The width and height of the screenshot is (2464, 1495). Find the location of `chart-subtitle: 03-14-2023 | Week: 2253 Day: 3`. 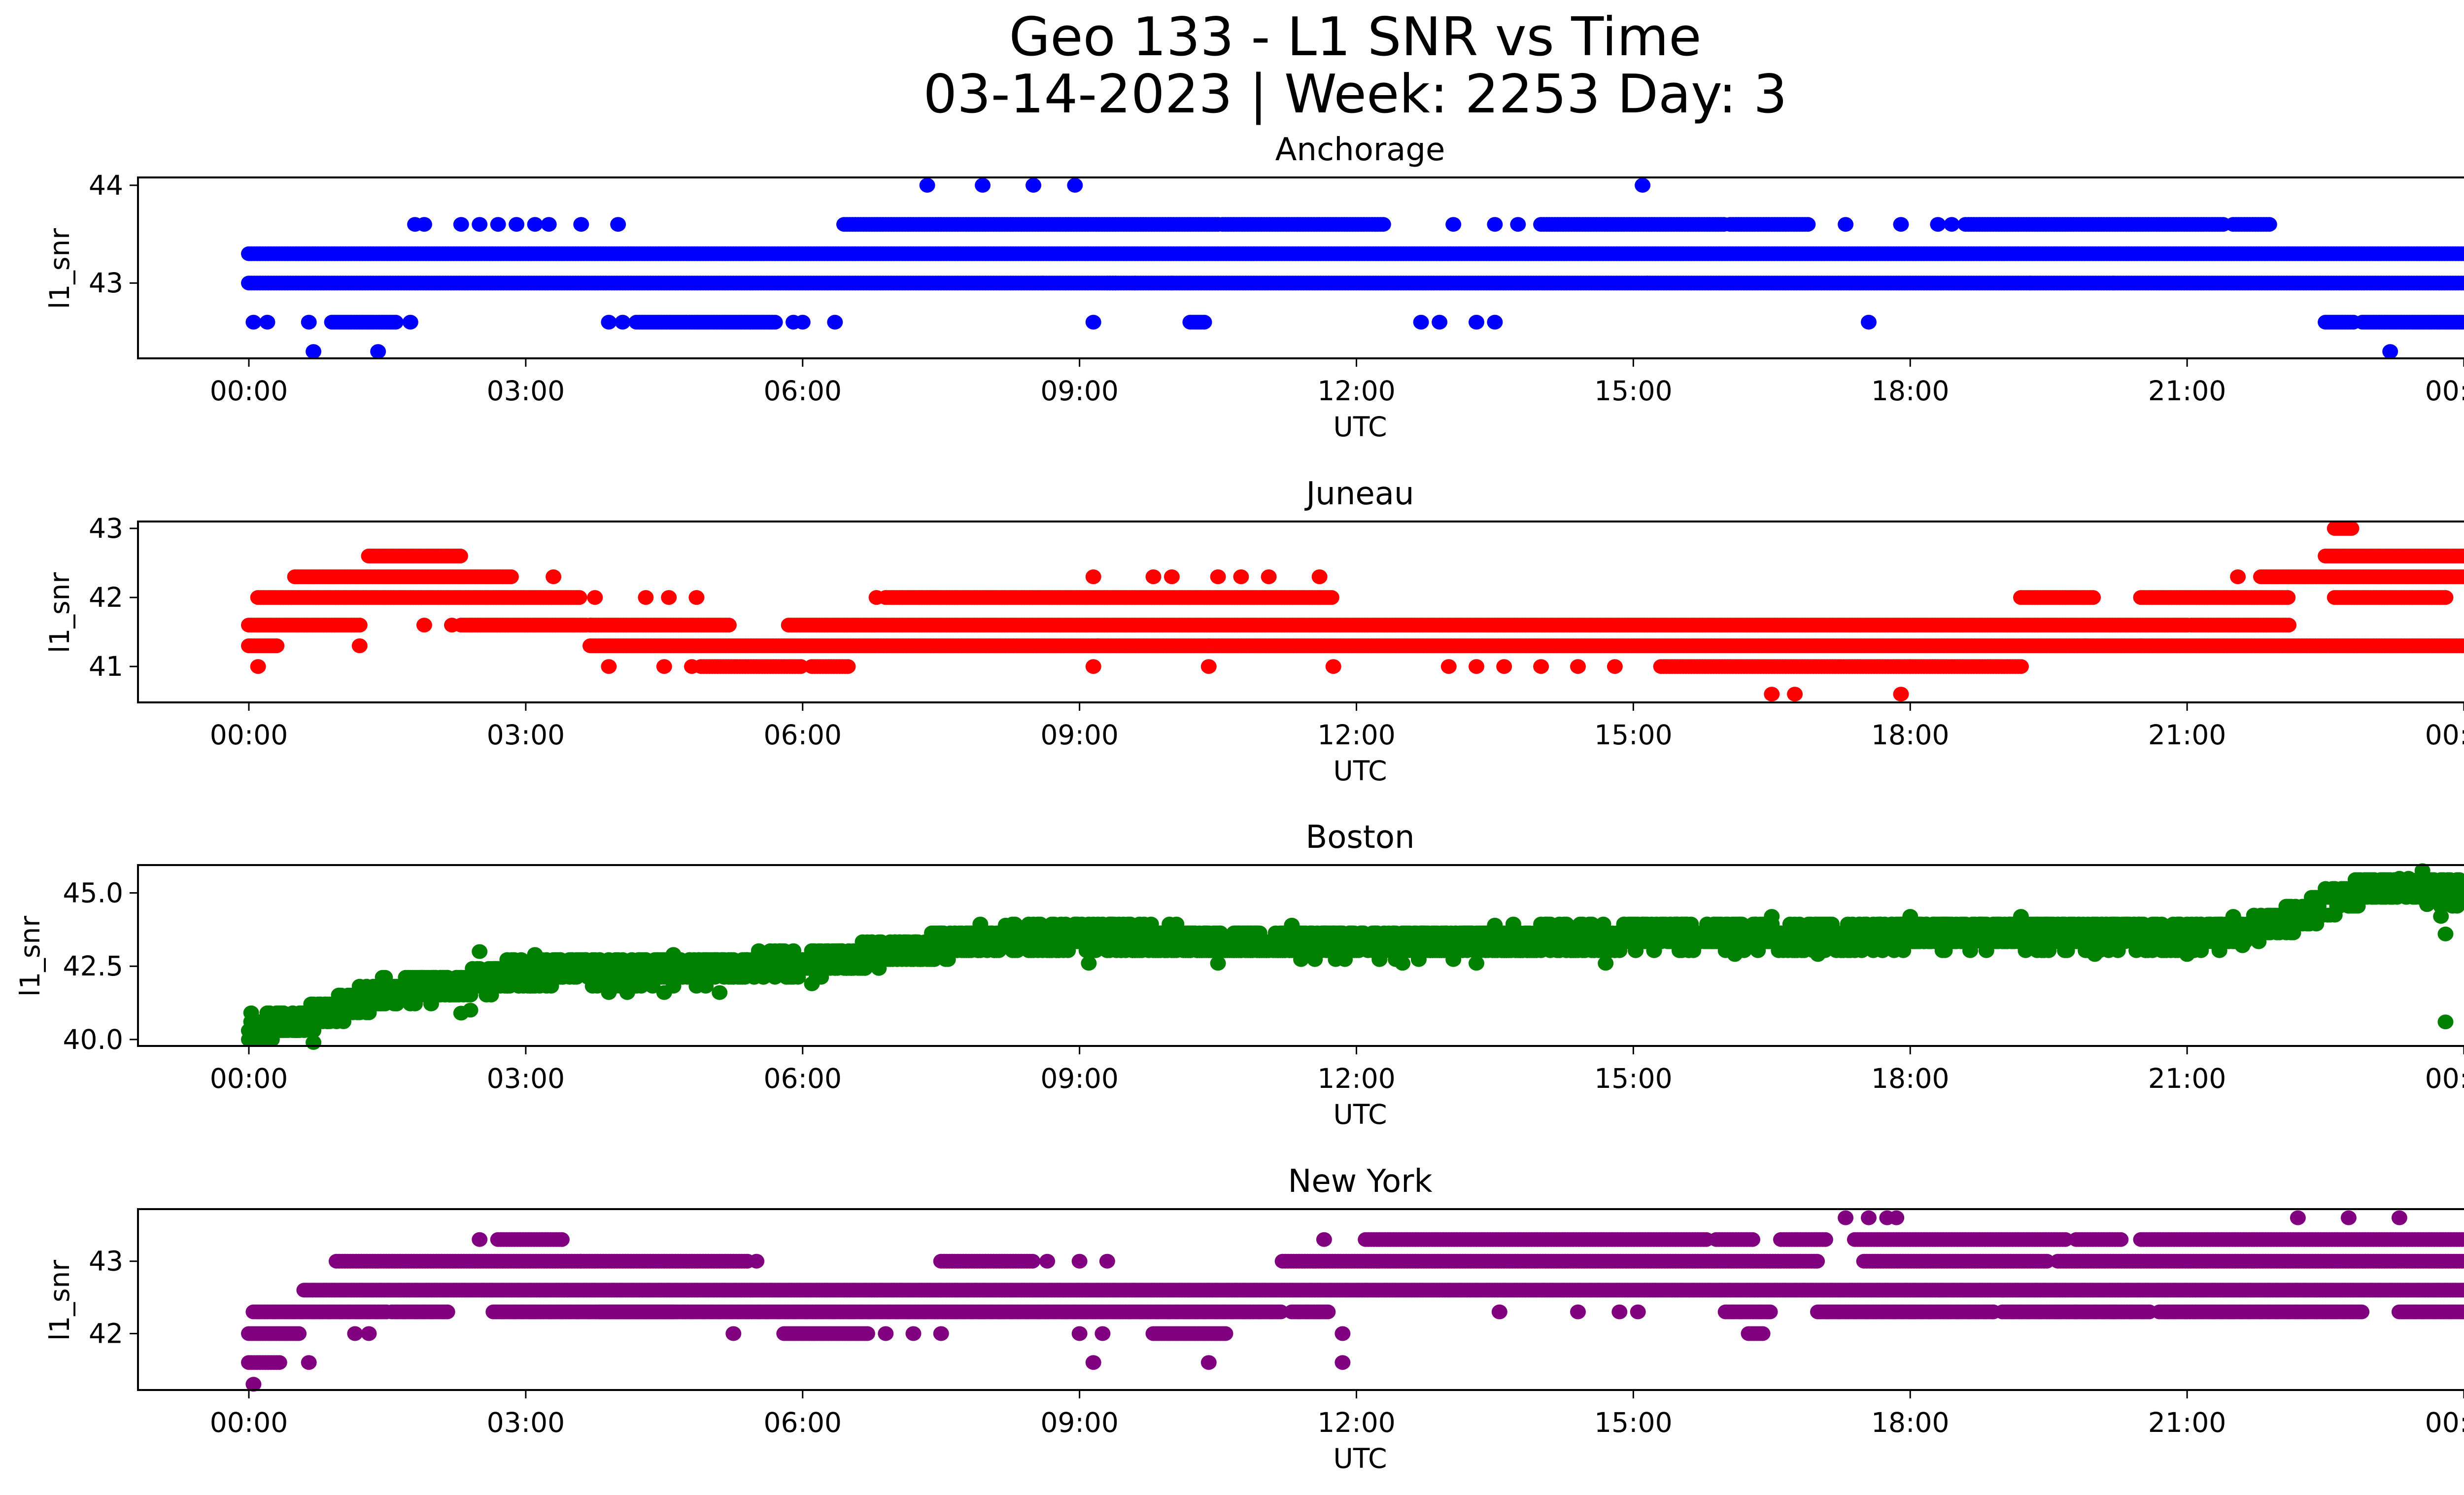

chart-subtitle: 03-14-2023 | Week: 2253 Day: 3 is located at coordinates (1355, 94).